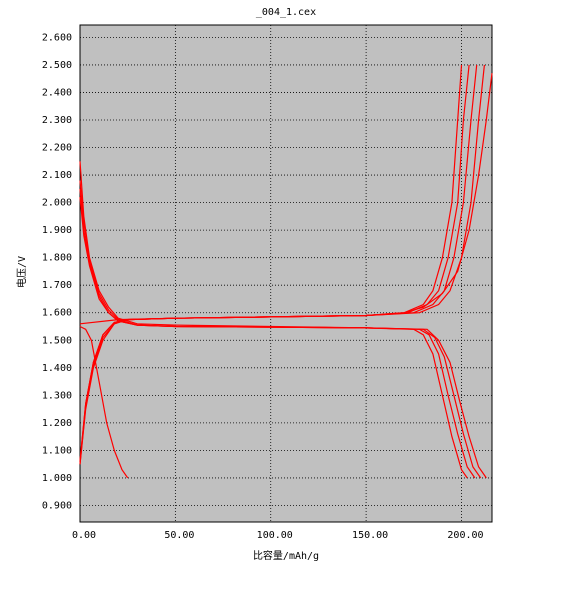  What do you see at coordinates (21, 272) in the screenshot?
I see `y-axis-label: 电压/V` at bounding box center [21, 272].